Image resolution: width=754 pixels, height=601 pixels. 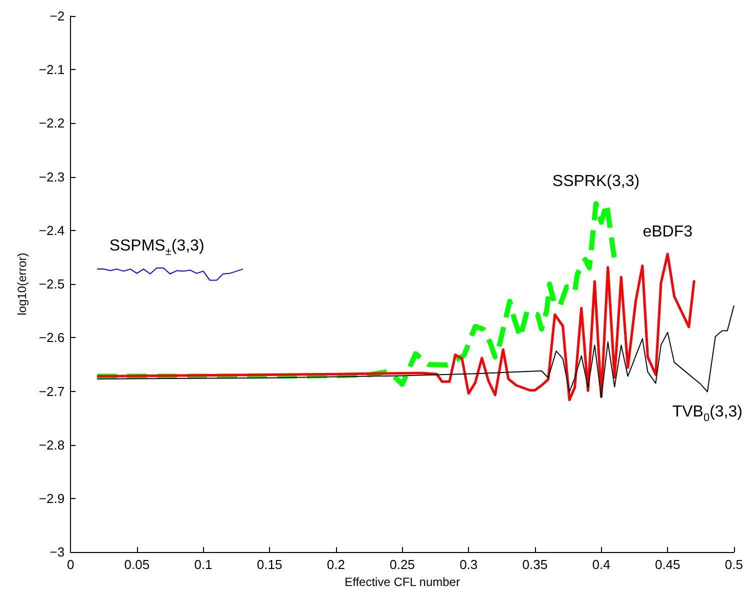 What do you see at coordinates (601, 564) in the screenshot?
I see `x-tick-label: 0.4` at bounding box center [601, 564].